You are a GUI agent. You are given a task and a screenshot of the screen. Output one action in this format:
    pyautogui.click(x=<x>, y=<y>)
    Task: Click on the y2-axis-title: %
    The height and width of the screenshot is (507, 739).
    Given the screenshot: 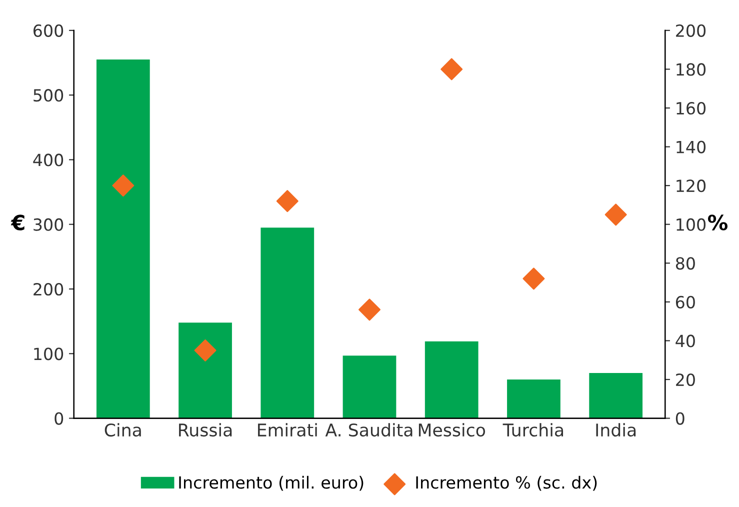 What is the action you would take?
    pyautogui.click(x=718, y=222)
    